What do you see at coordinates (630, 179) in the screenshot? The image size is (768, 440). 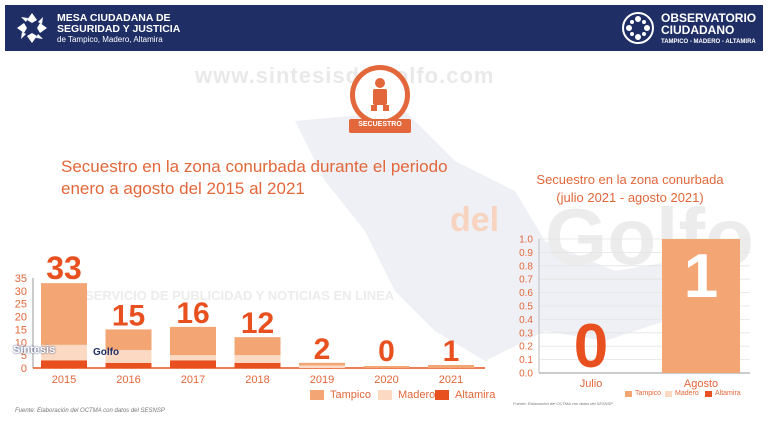 I see `chart2-title-line1: Secuestro en la zona conurbada` at bounding box center [630, 179].